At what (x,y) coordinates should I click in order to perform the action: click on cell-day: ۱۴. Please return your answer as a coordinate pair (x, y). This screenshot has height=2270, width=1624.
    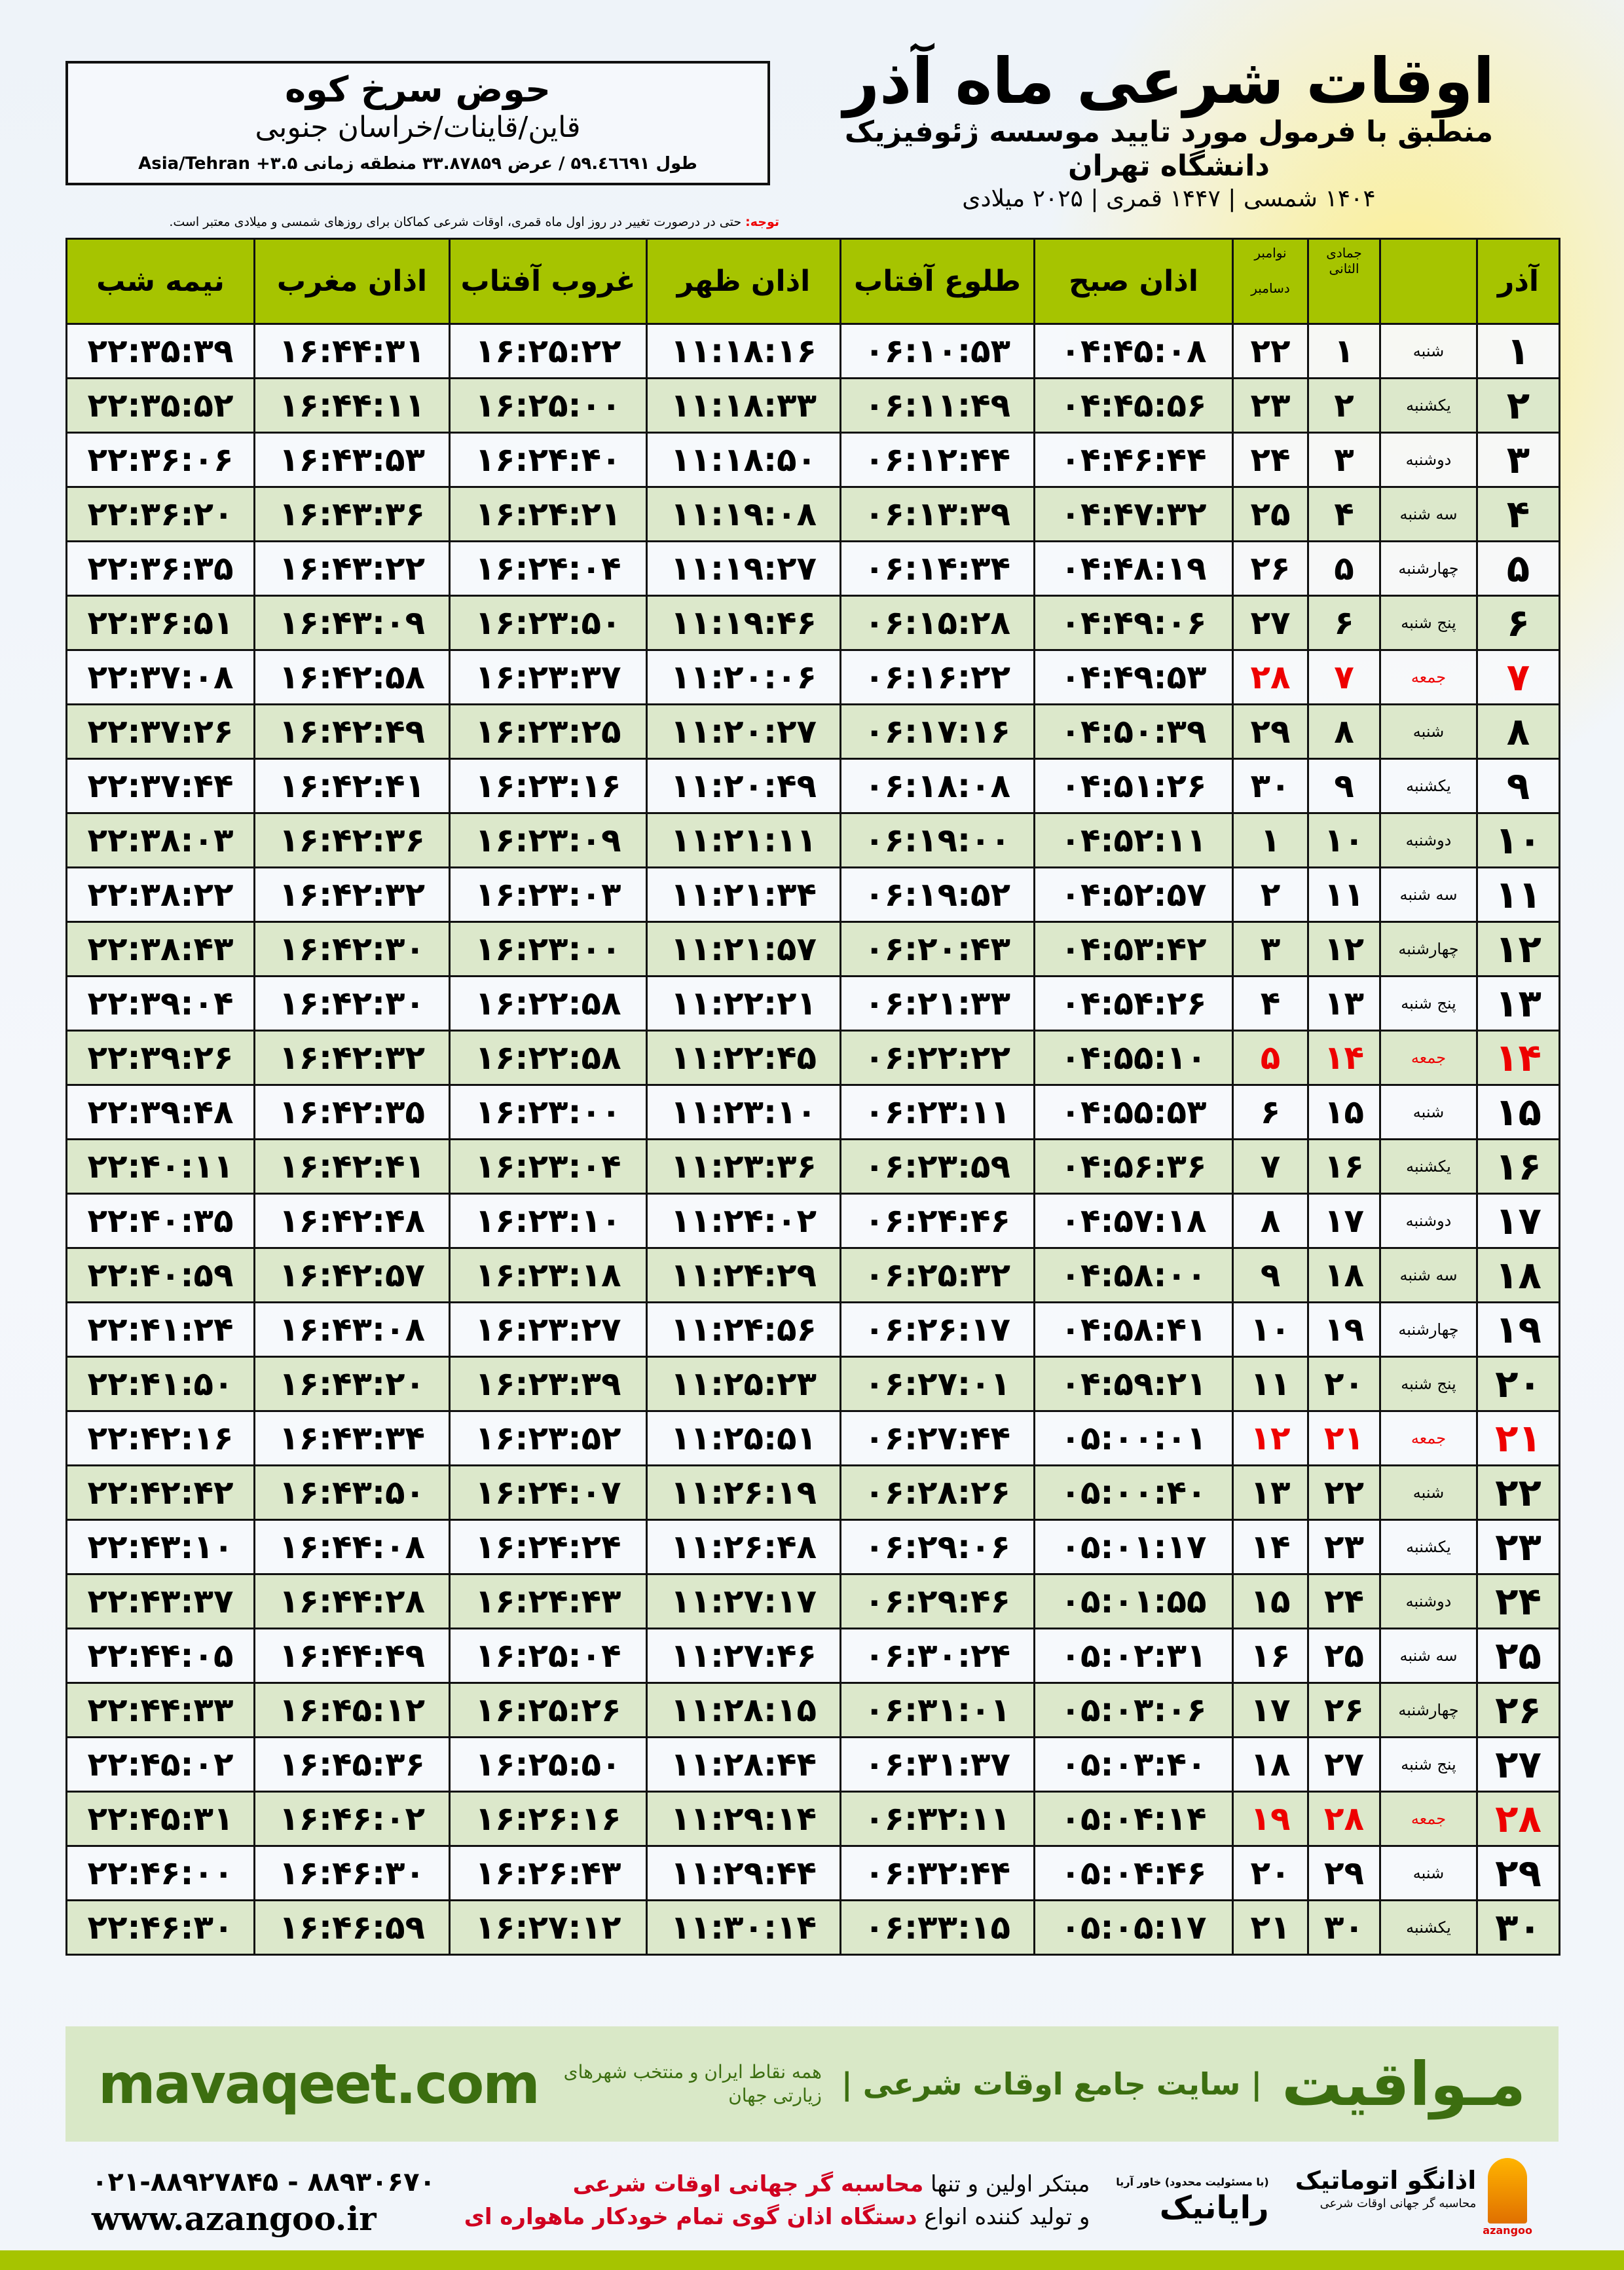
    Looking at the image, I should click on (1518, 1058).